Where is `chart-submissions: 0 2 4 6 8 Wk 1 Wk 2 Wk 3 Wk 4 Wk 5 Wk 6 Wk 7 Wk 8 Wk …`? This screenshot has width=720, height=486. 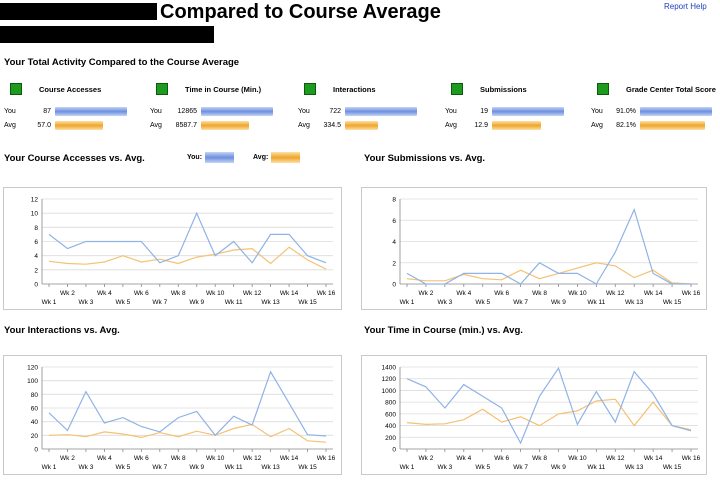
chart-submissions: 0 2 4 6 8 Wk 1 Wk 2 Wk 3 Wk 4 Wk 5 Wk 6 Wk 7 Wk 8 Wk … is located at coordinates (534, 248).